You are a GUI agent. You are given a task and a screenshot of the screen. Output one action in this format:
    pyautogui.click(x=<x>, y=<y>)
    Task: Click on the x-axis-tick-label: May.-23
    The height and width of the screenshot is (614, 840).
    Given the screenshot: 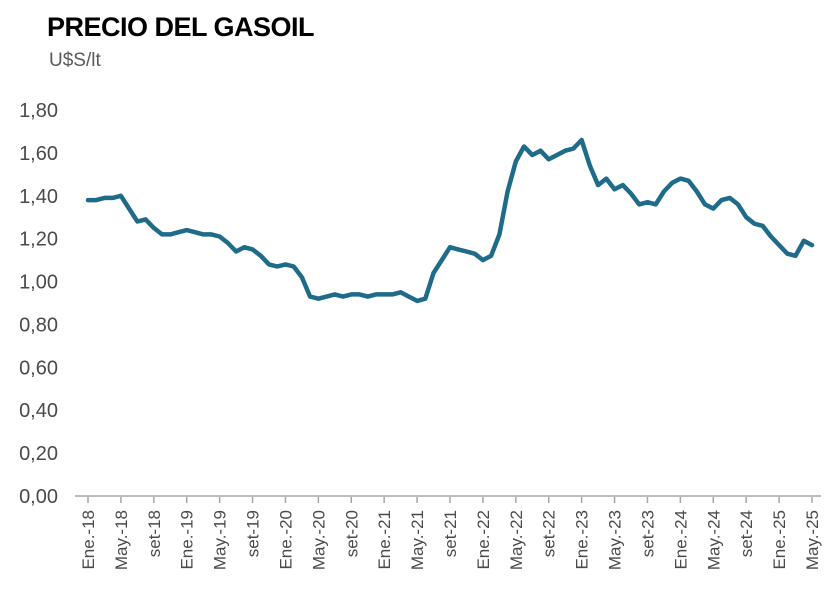 What is the action you would take?
    pyautogui.click(x=615, y=540)
    